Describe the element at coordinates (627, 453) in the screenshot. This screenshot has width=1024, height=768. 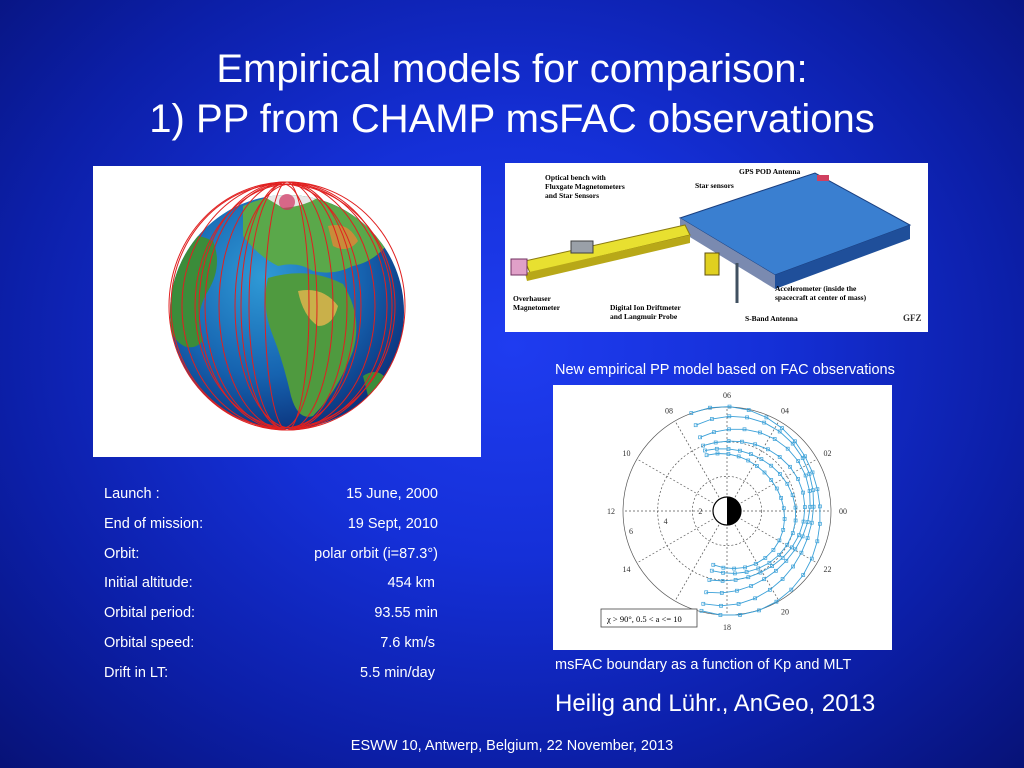
I see `mlt-tick-label: 10` at that location.